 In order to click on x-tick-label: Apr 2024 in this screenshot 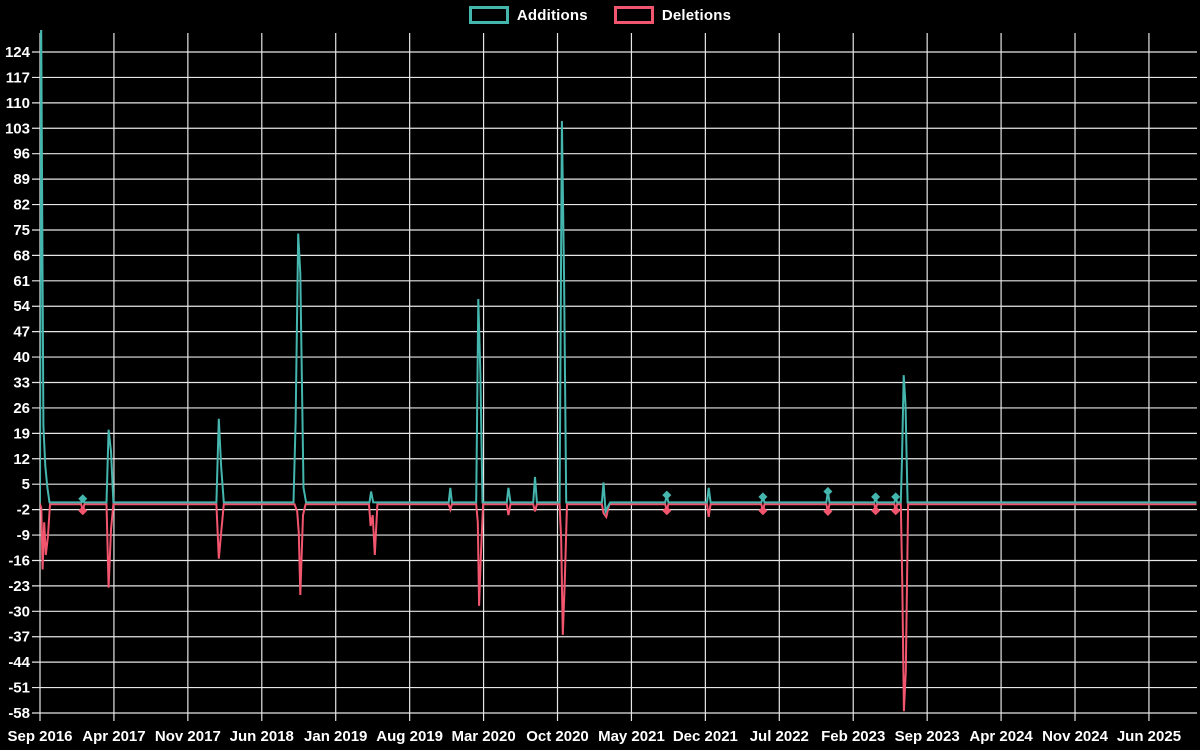, I will do `click(1001, 736)`.